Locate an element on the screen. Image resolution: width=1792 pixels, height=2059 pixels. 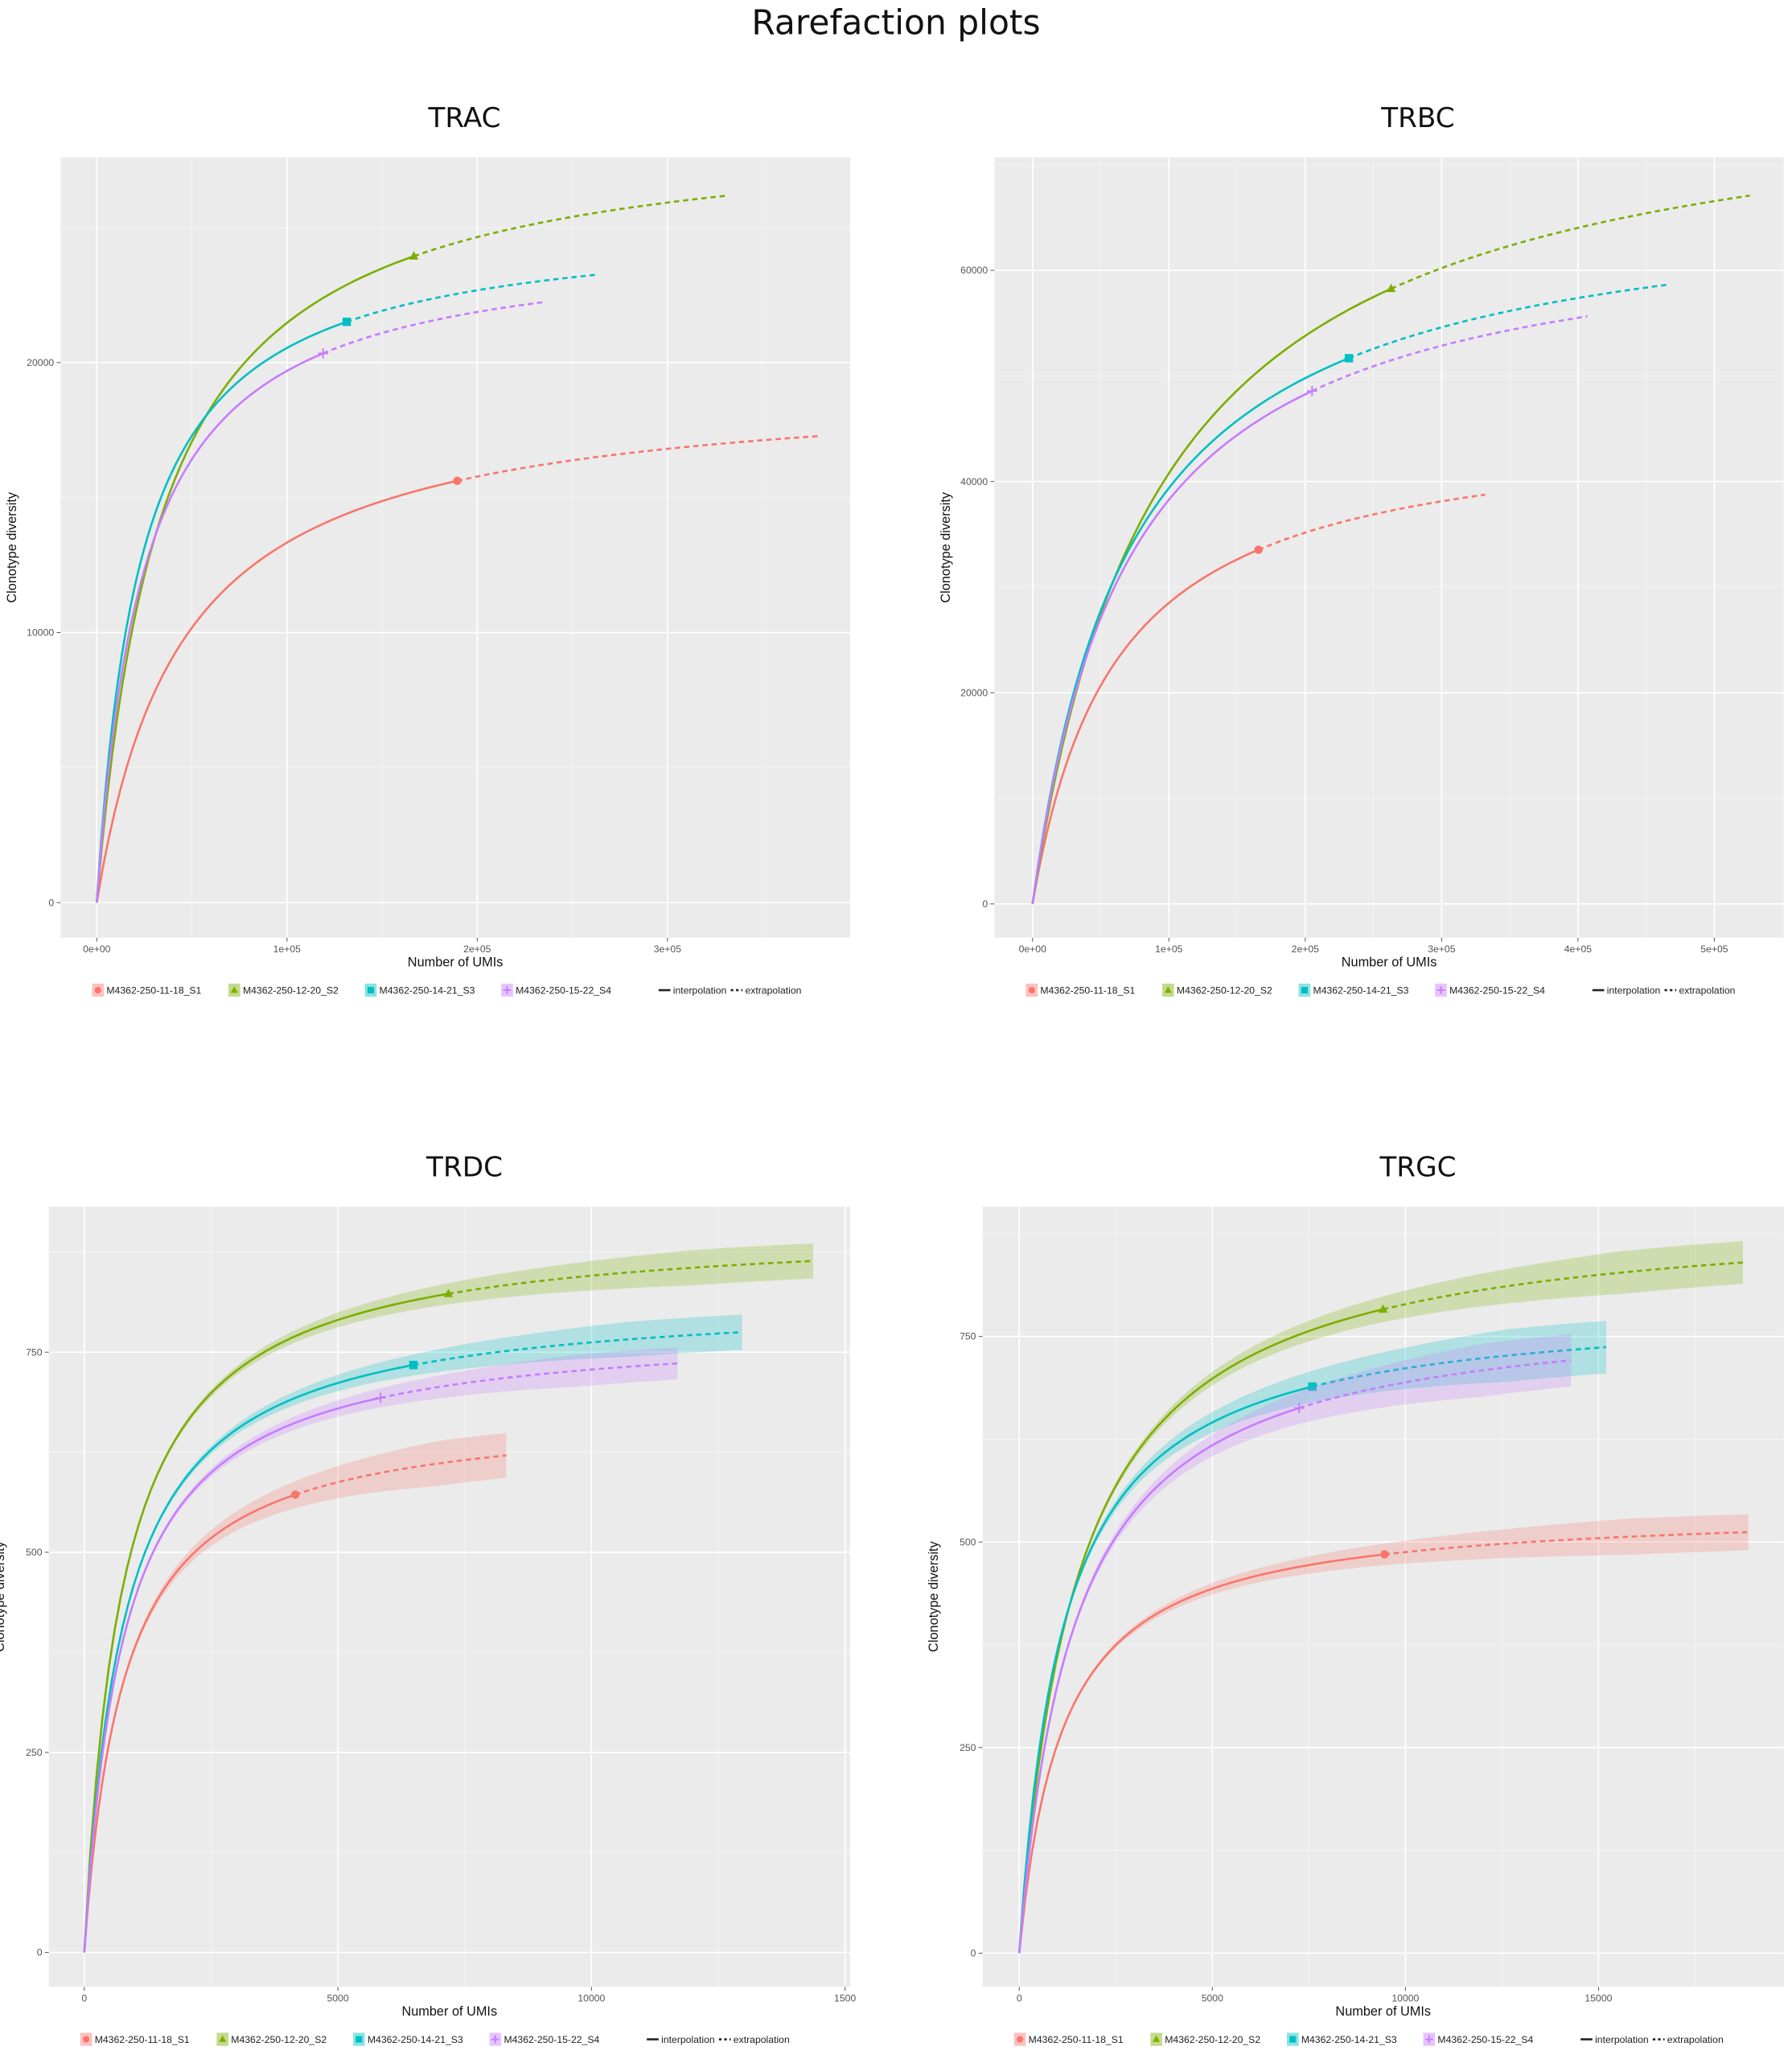
x-axis-label: Number of UMIs is located at coordinates (1389, 963).